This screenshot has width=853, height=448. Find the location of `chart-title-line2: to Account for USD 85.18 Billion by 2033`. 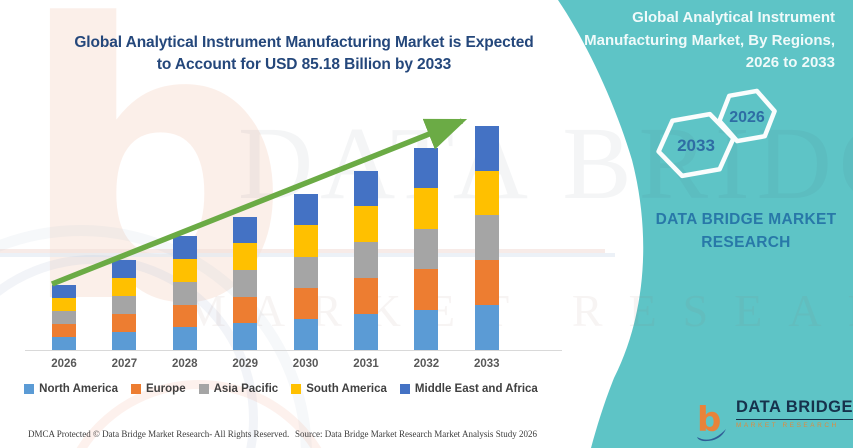

chart-title-line2: to Account for USD 85.18 Billion by 2033 is located at coordinates (304, 65).